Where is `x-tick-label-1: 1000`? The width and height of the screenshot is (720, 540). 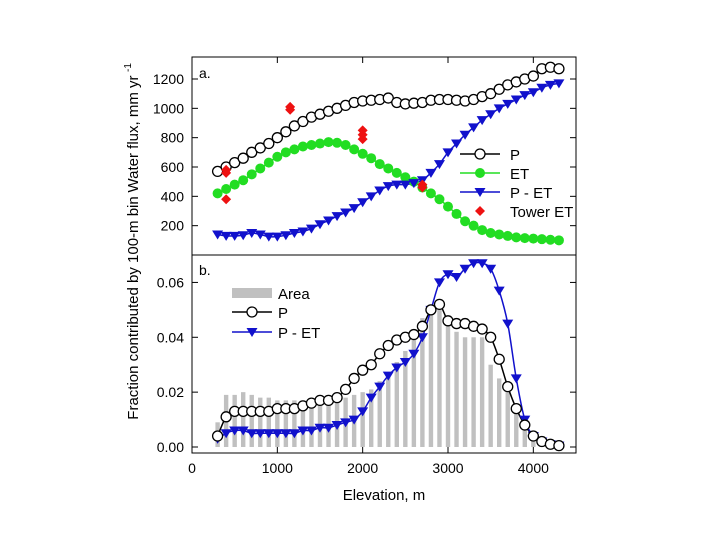 x-tick-label-1: 1000 is located at coordinates (277, 468).